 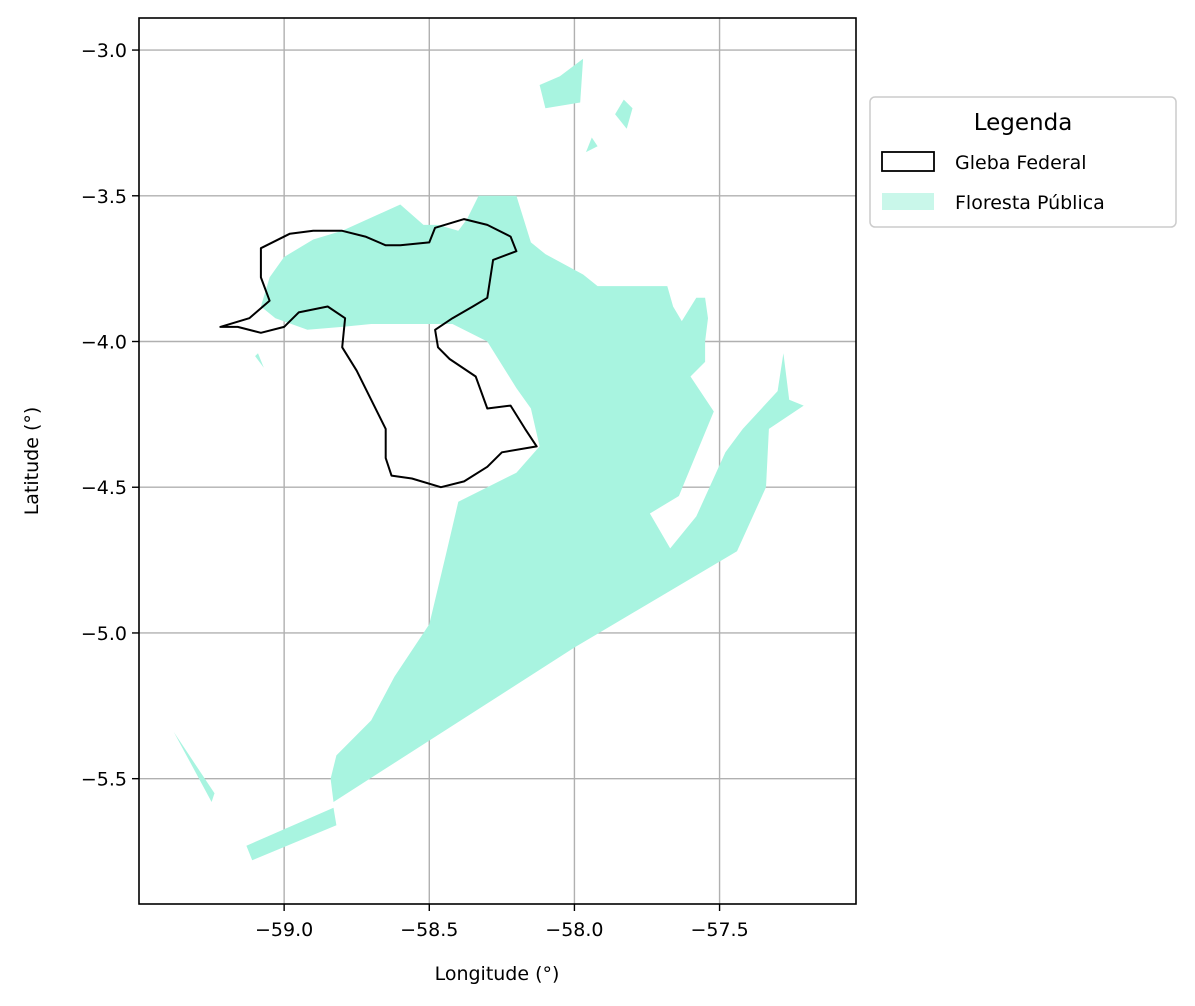 What do you see at coordinates (908, 201) in the screenshot?
I see `legend-swatch-floresta` at bounding box center [908, 201].